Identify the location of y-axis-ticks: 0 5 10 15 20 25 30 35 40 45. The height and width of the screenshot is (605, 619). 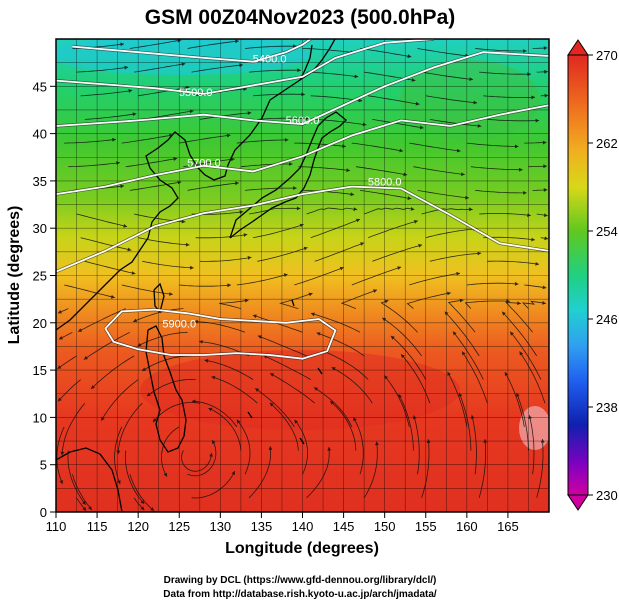
(44, 299).